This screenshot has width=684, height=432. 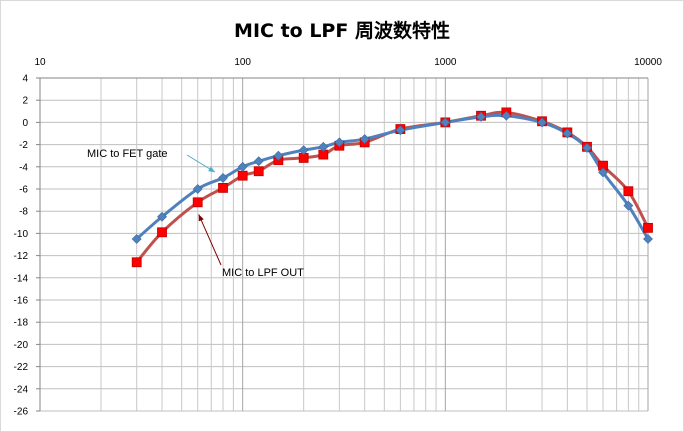 What do you see at coordinates (21, 323) in the screenshot?
I see `y-tick-label: -18` at bounding box center [21, 323].